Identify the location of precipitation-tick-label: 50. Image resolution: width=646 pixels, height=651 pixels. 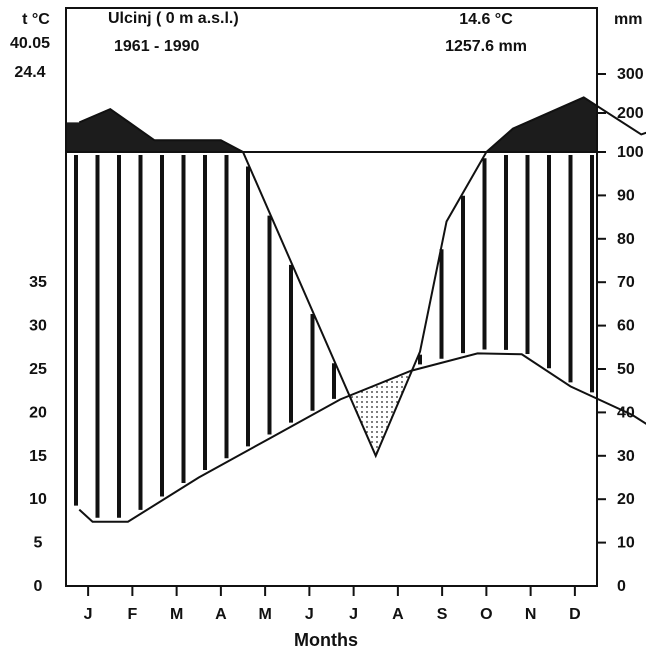
(626, 369).